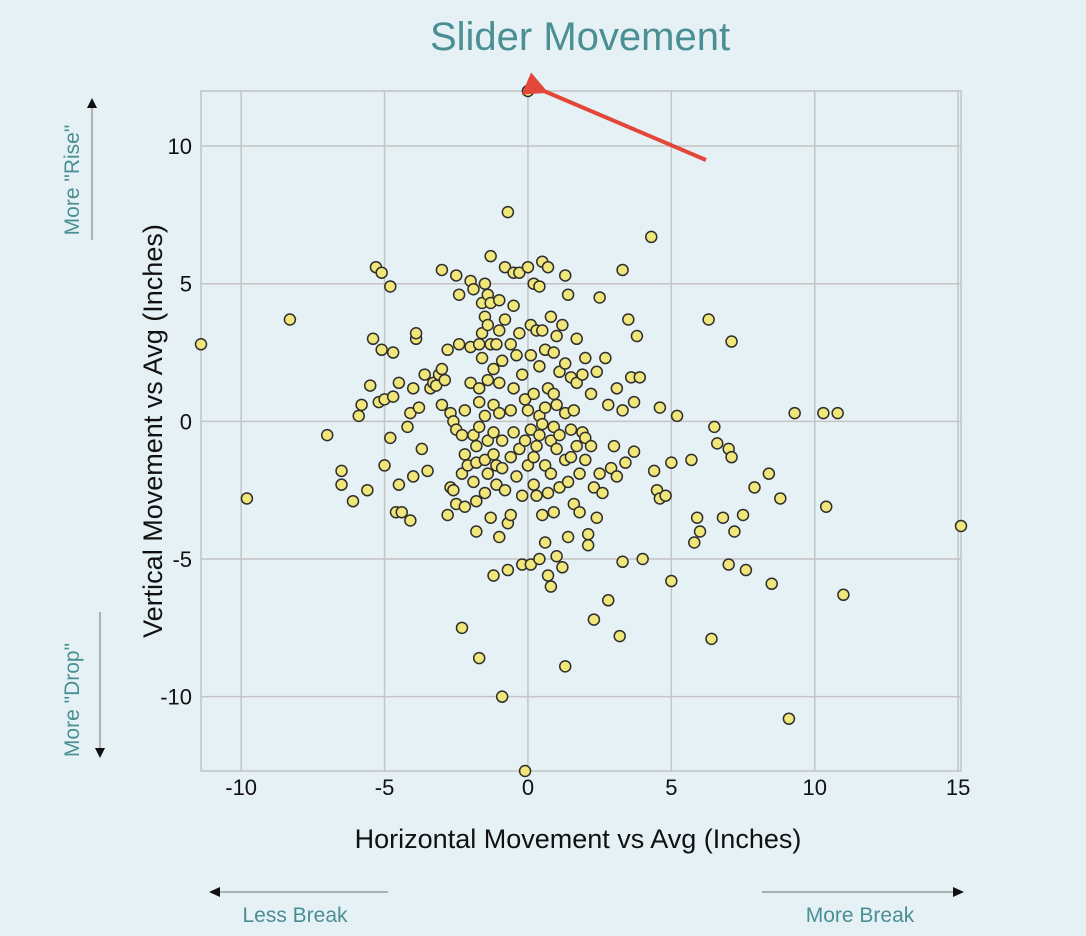 Image resolution: width=1086 pixels, height=936 pixels. I want to click on y-tick-label: 10, so click(180, 146).